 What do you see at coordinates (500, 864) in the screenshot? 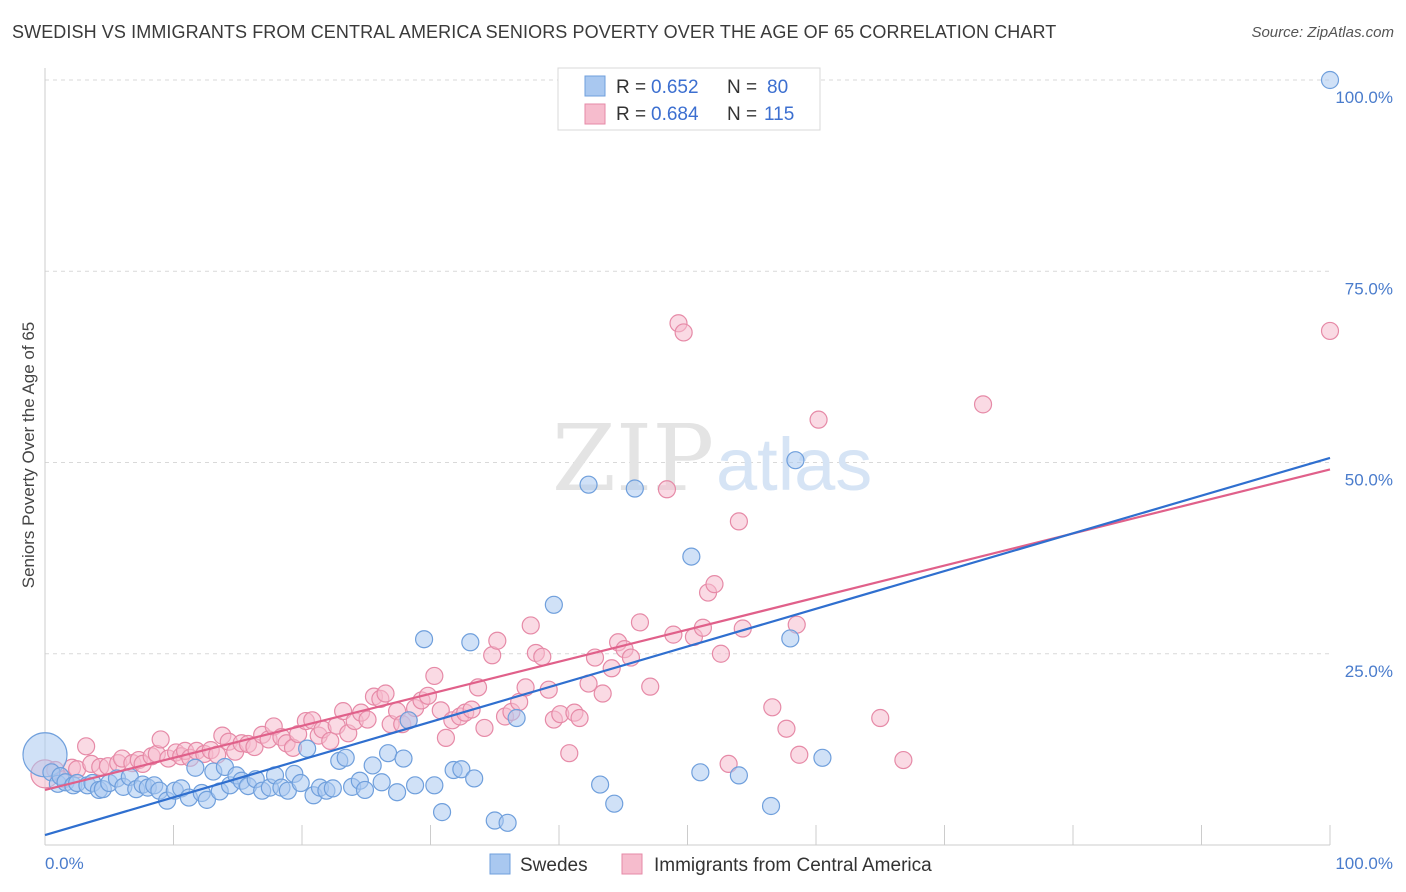
I see `bottom-legend-swatch-swedes` at bounding box center [500, 864].